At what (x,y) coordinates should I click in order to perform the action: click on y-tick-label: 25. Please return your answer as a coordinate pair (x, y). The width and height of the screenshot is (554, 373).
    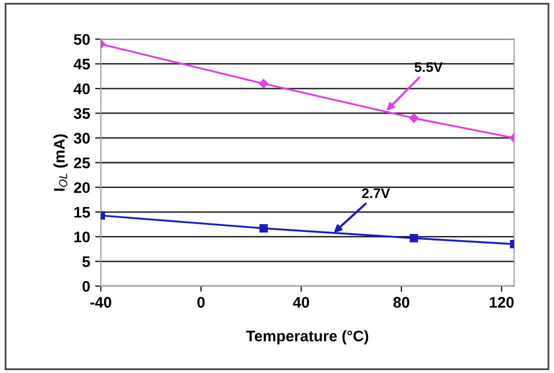
    Looking at the image, I should click on (82, 162).